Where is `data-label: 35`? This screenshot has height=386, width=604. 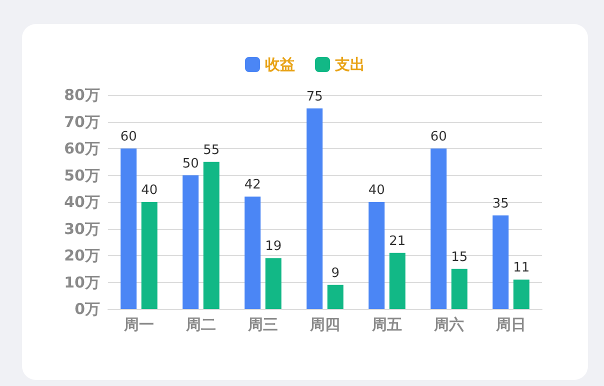
data-label: 35 is located at coordinates (500, 204).